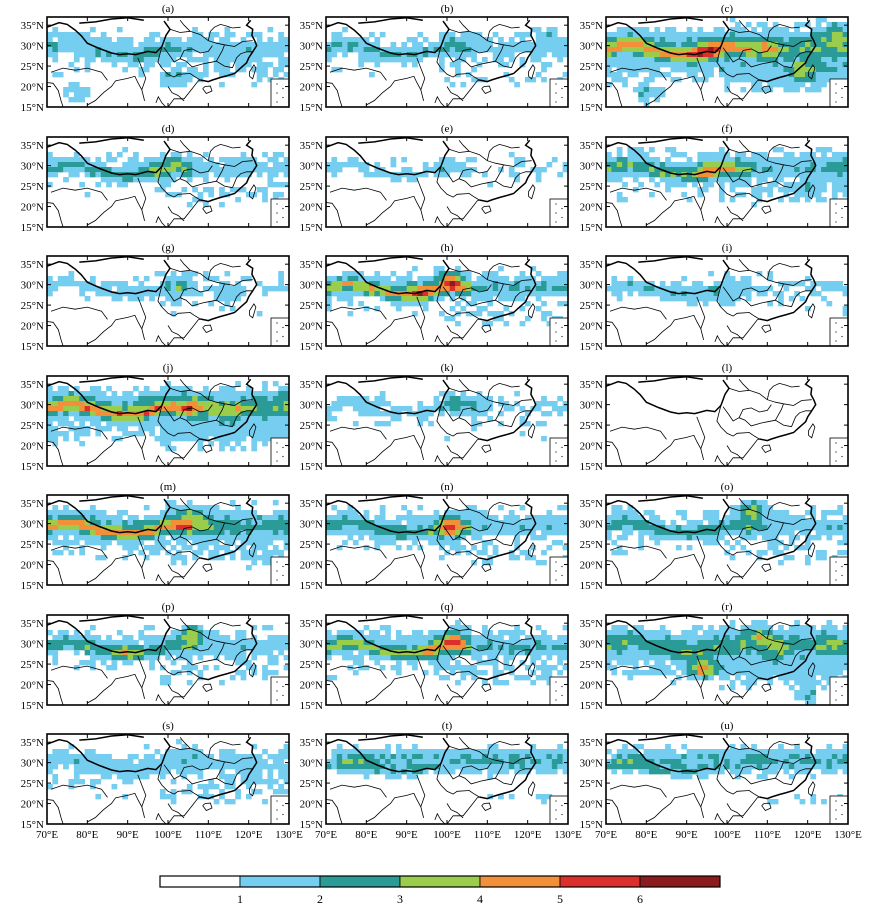  Describe the element at coordinates (152, 421) in the screenshot. I see `coastlines` at that location.